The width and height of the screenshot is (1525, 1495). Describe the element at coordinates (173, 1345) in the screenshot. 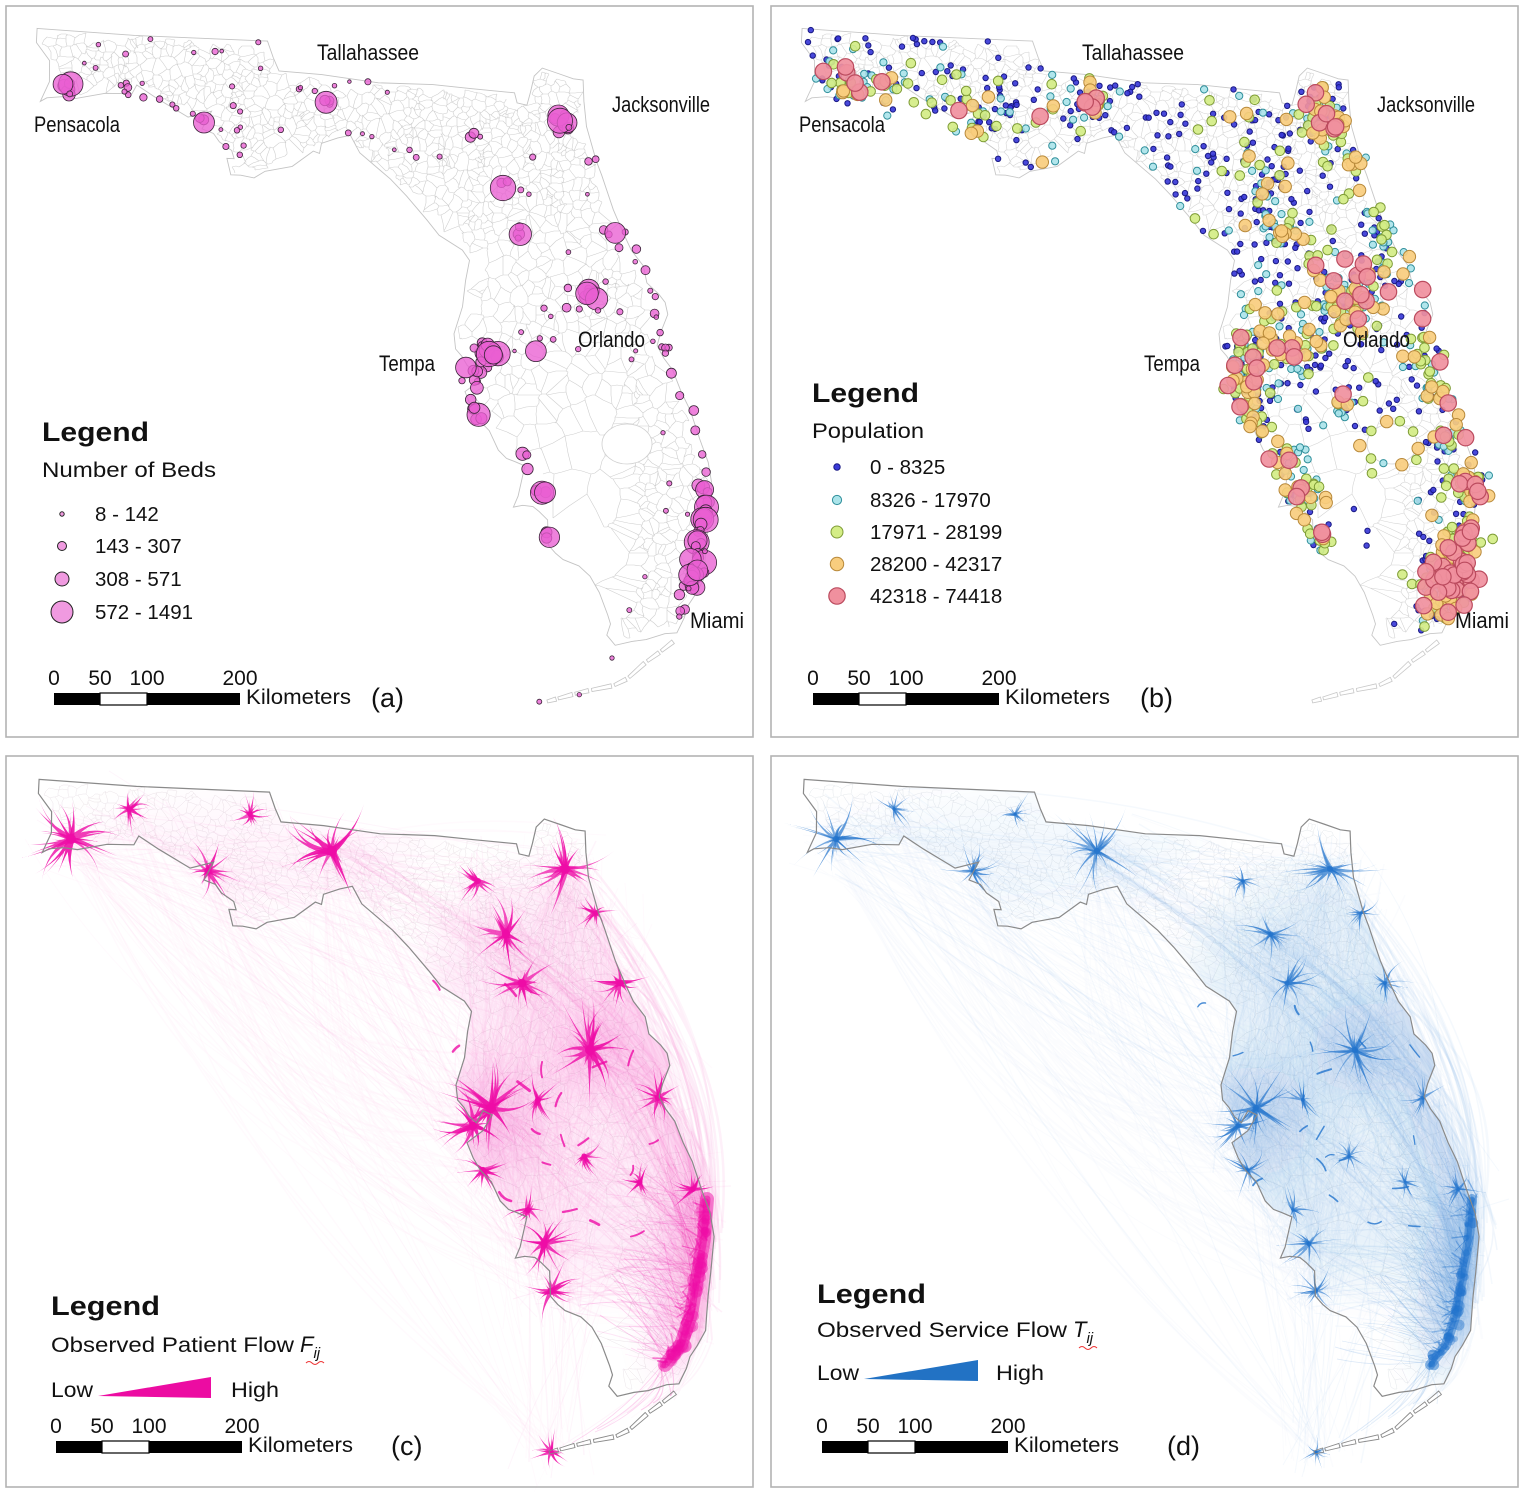

I see `svg-text: Observed Patient Flow` at that location.